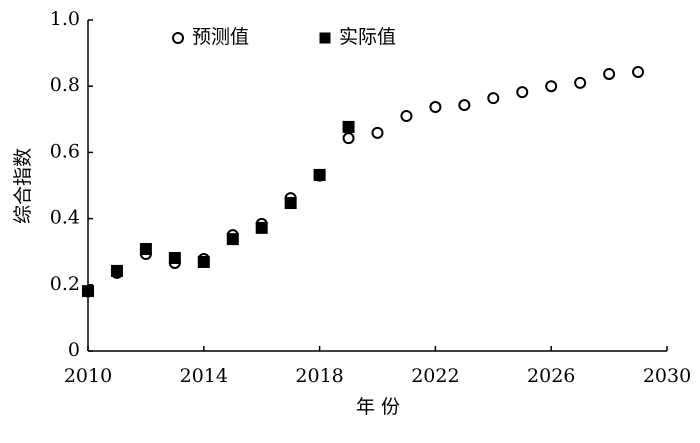 This screenshot has width=700, height=443. Describe the element at coordinates (74, 350) in the screenshot. I see `y-tick-label: 0` at that location.